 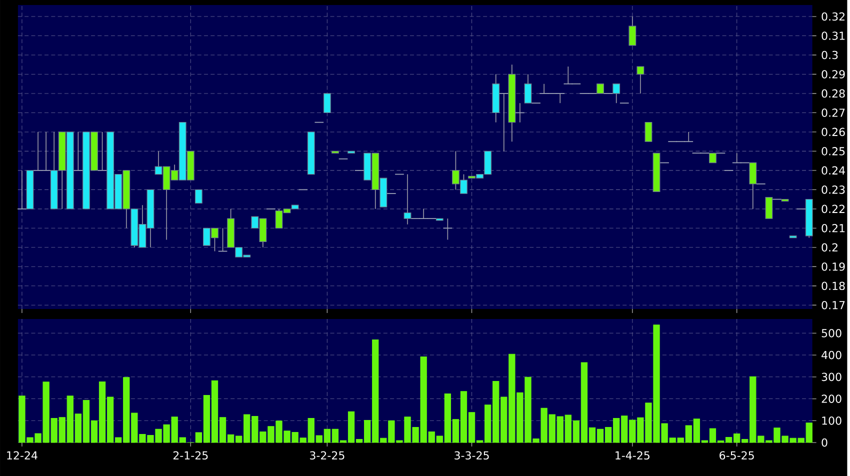 I want to click on y-tick-label: 0, so click(x=825, y=442).